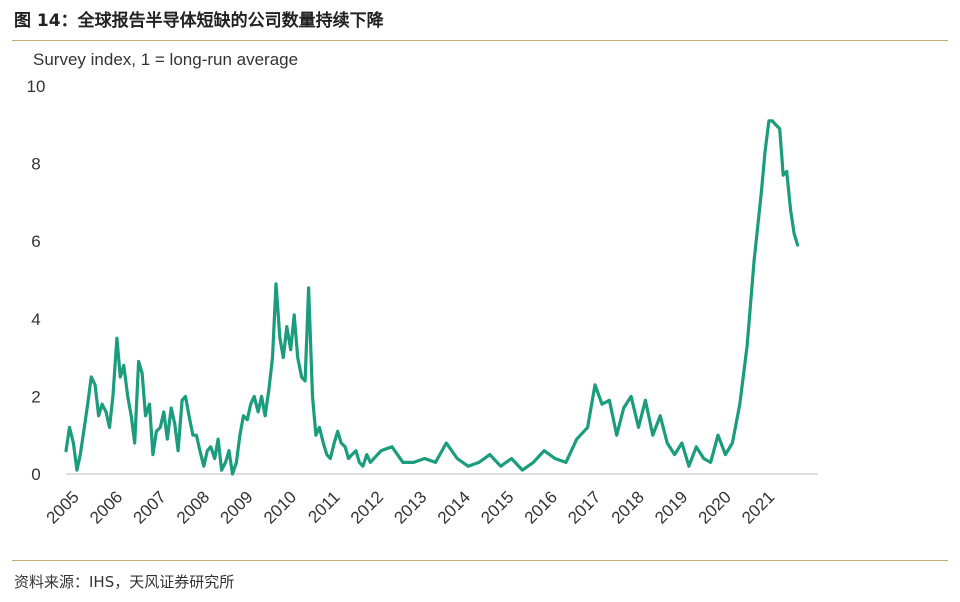 The image size is (960, 602). Describe the element at coordinates (497, 507) in the screenshot. I see `x-tick-label: 2015` at that location.